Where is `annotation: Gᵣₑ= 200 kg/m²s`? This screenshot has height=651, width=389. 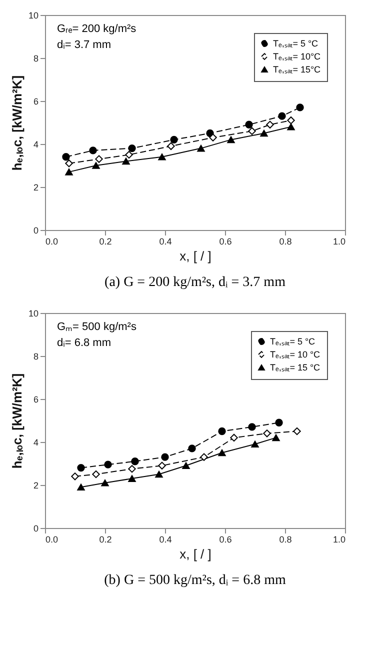
annotation: Gᵣₑ= 200 kg/m²s is located at coordinates (97, 29).